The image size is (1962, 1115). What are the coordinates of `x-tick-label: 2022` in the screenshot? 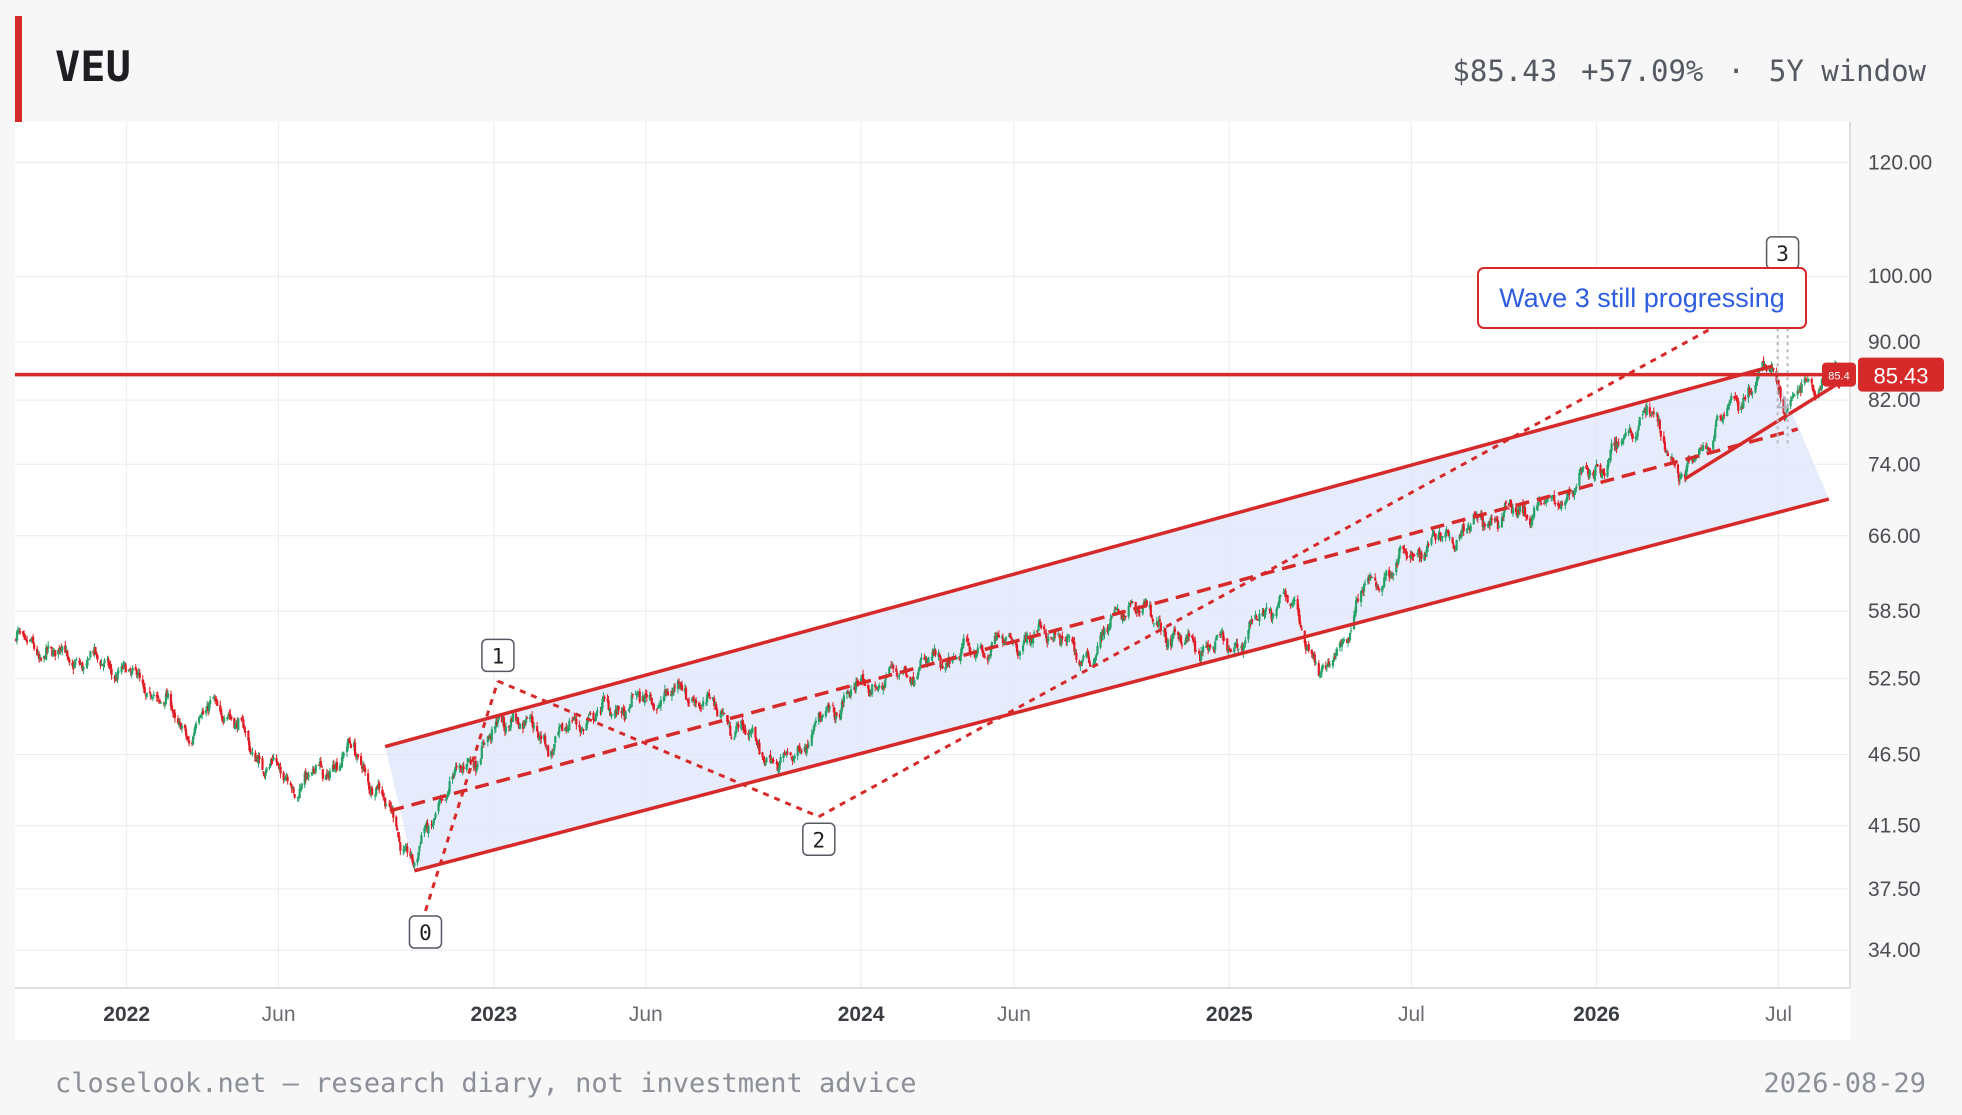 It's located at (126, 1014).